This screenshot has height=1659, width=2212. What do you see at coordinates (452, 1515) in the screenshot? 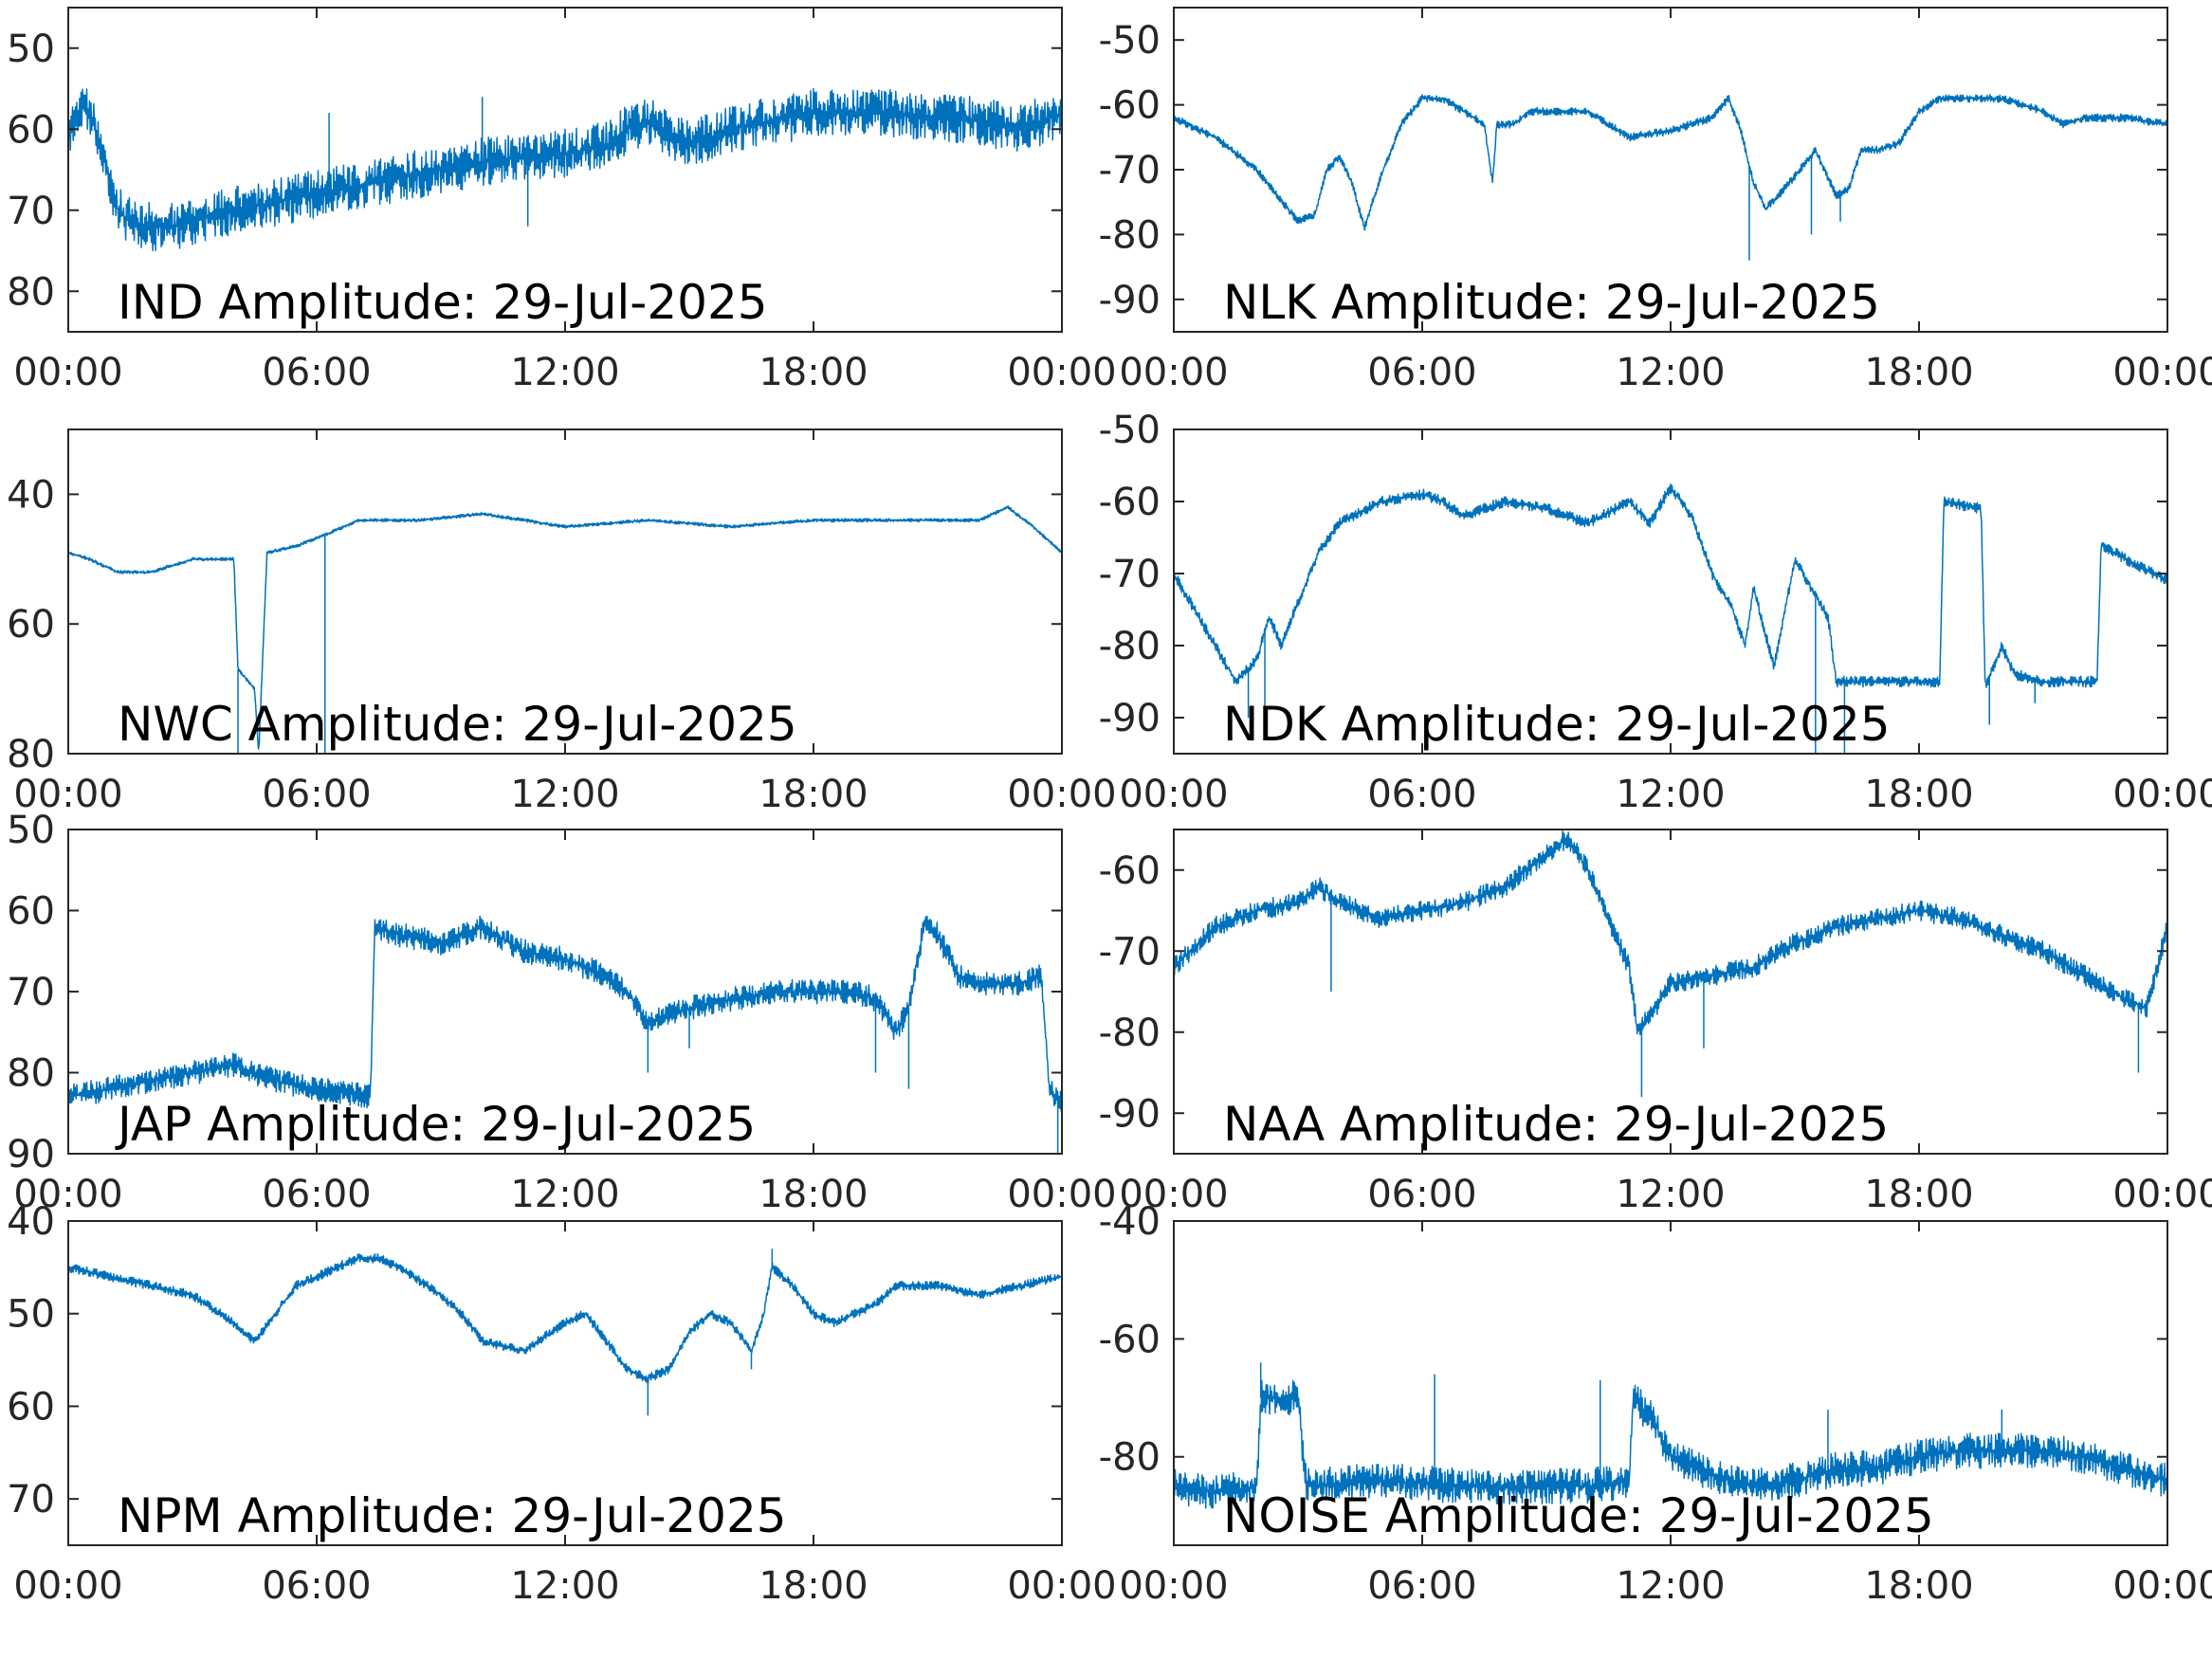
I see `panel-title-npm: NPM Amplitude: 29-Jul-2025` at bounding box center [452, 1515].